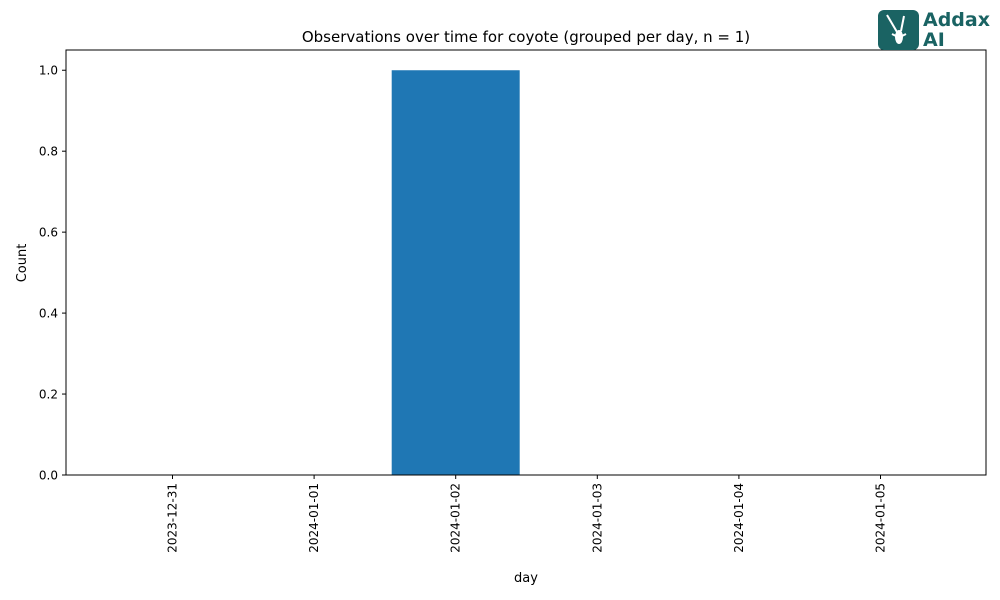  I want to click on y-axis: 0.0 0.2 0.4 0.6 0.8 1.0, so click(52, 273).